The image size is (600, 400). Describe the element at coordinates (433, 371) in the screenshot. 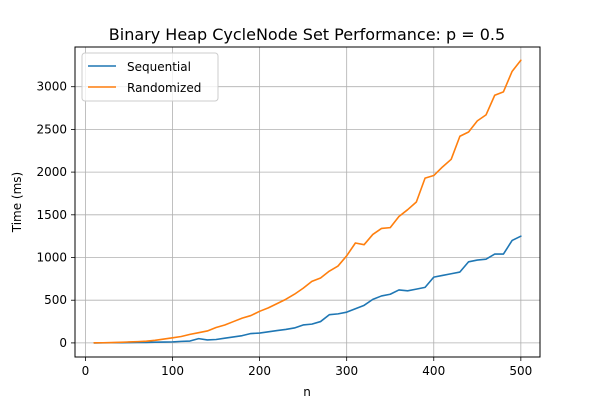

I see `x-tick-label: 400` at that location.